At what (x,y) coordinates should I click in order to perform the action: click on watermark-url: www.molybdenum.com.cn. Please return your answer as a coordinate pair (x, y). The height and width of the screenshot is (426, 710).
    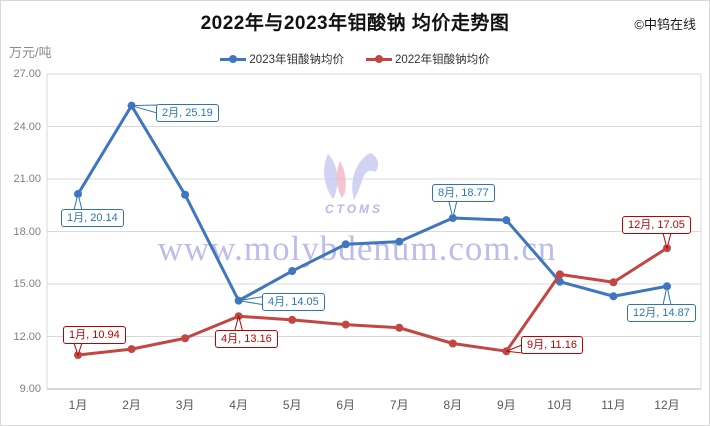
    Looking at the image, I should click on (357, 248).